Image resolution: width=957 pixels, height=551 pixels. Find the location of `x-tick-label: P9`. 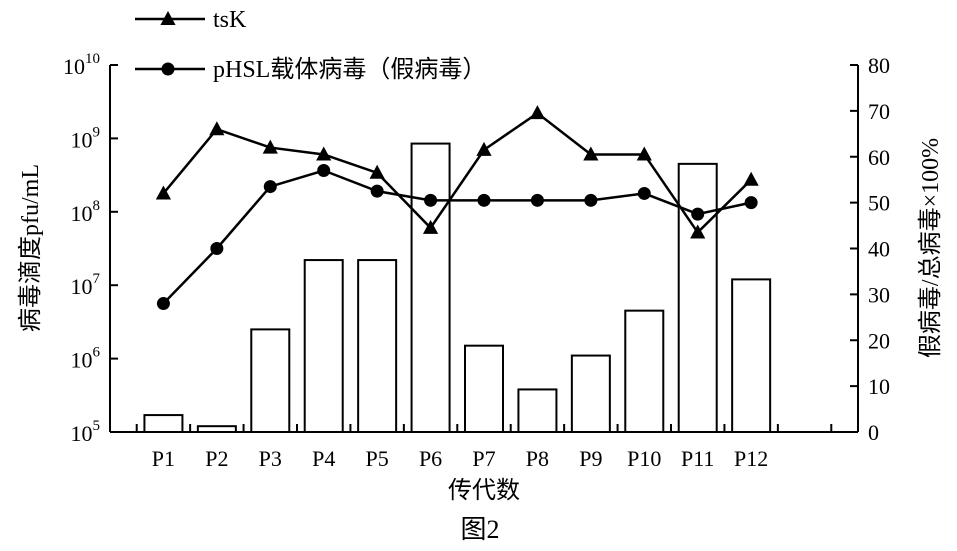

x-tick-label: P9 is located at coordinates (590, 458).